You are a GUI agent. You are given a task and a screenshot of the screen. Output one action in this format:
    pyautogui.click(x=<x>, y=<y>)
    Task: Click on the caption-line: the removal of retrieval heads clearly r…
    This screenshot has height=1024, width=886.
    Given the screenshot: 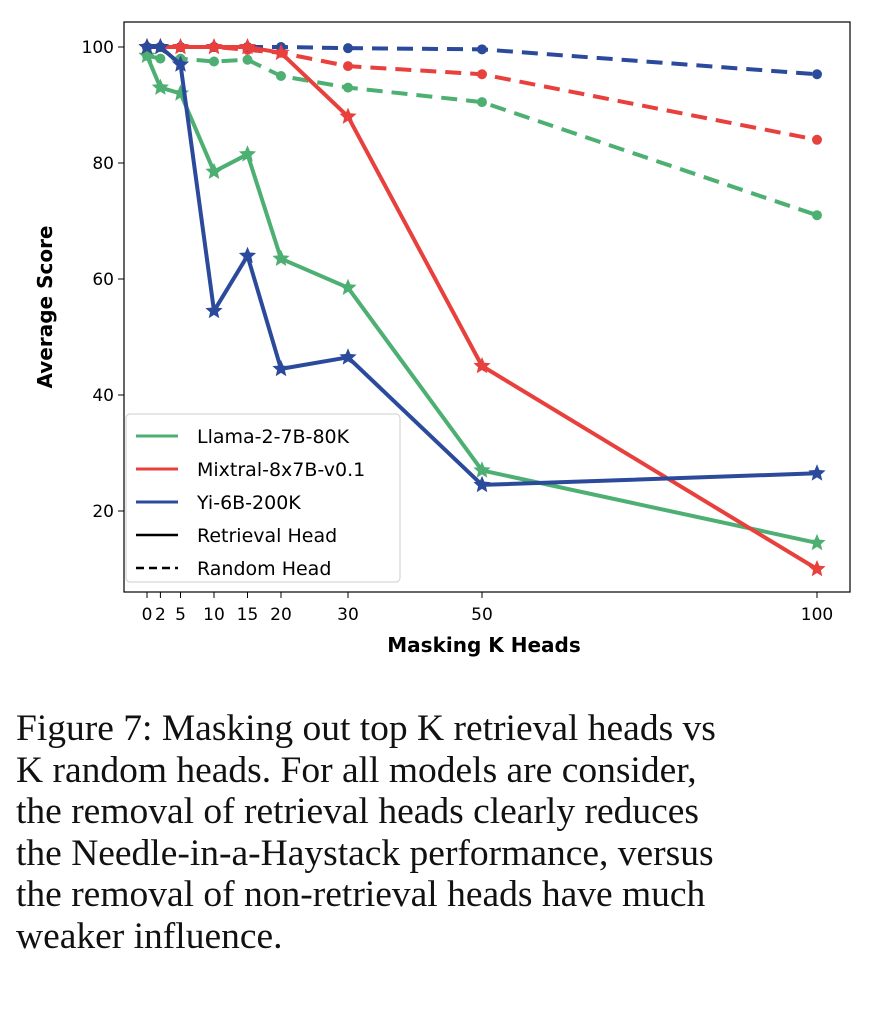 What is the action you would take?
    pyautogui.click(x=357, y=811)
    